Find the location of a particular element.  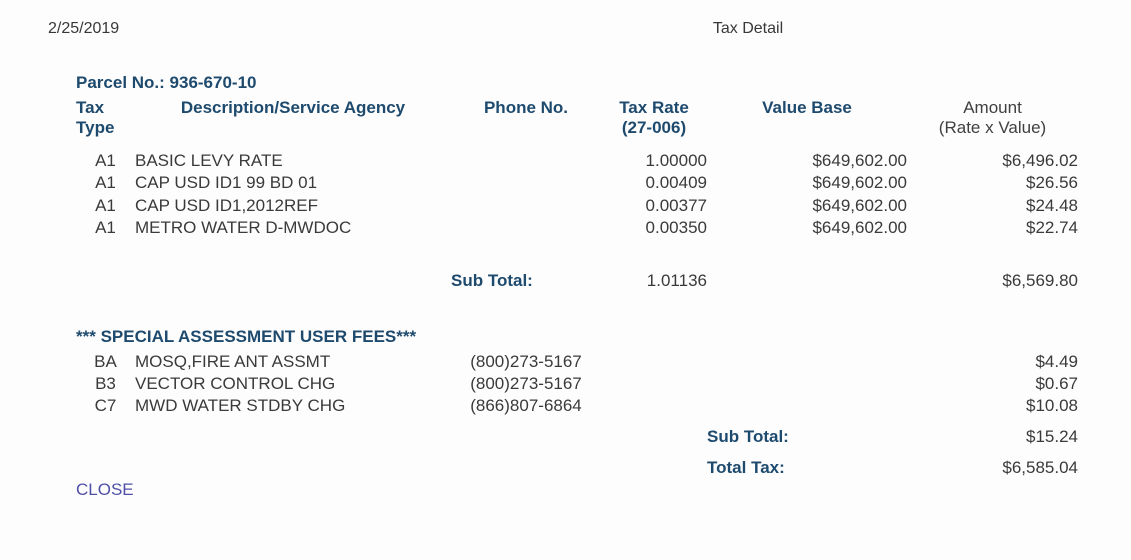

cell-amount: $4.49 is located at coordinates (1056, 361).